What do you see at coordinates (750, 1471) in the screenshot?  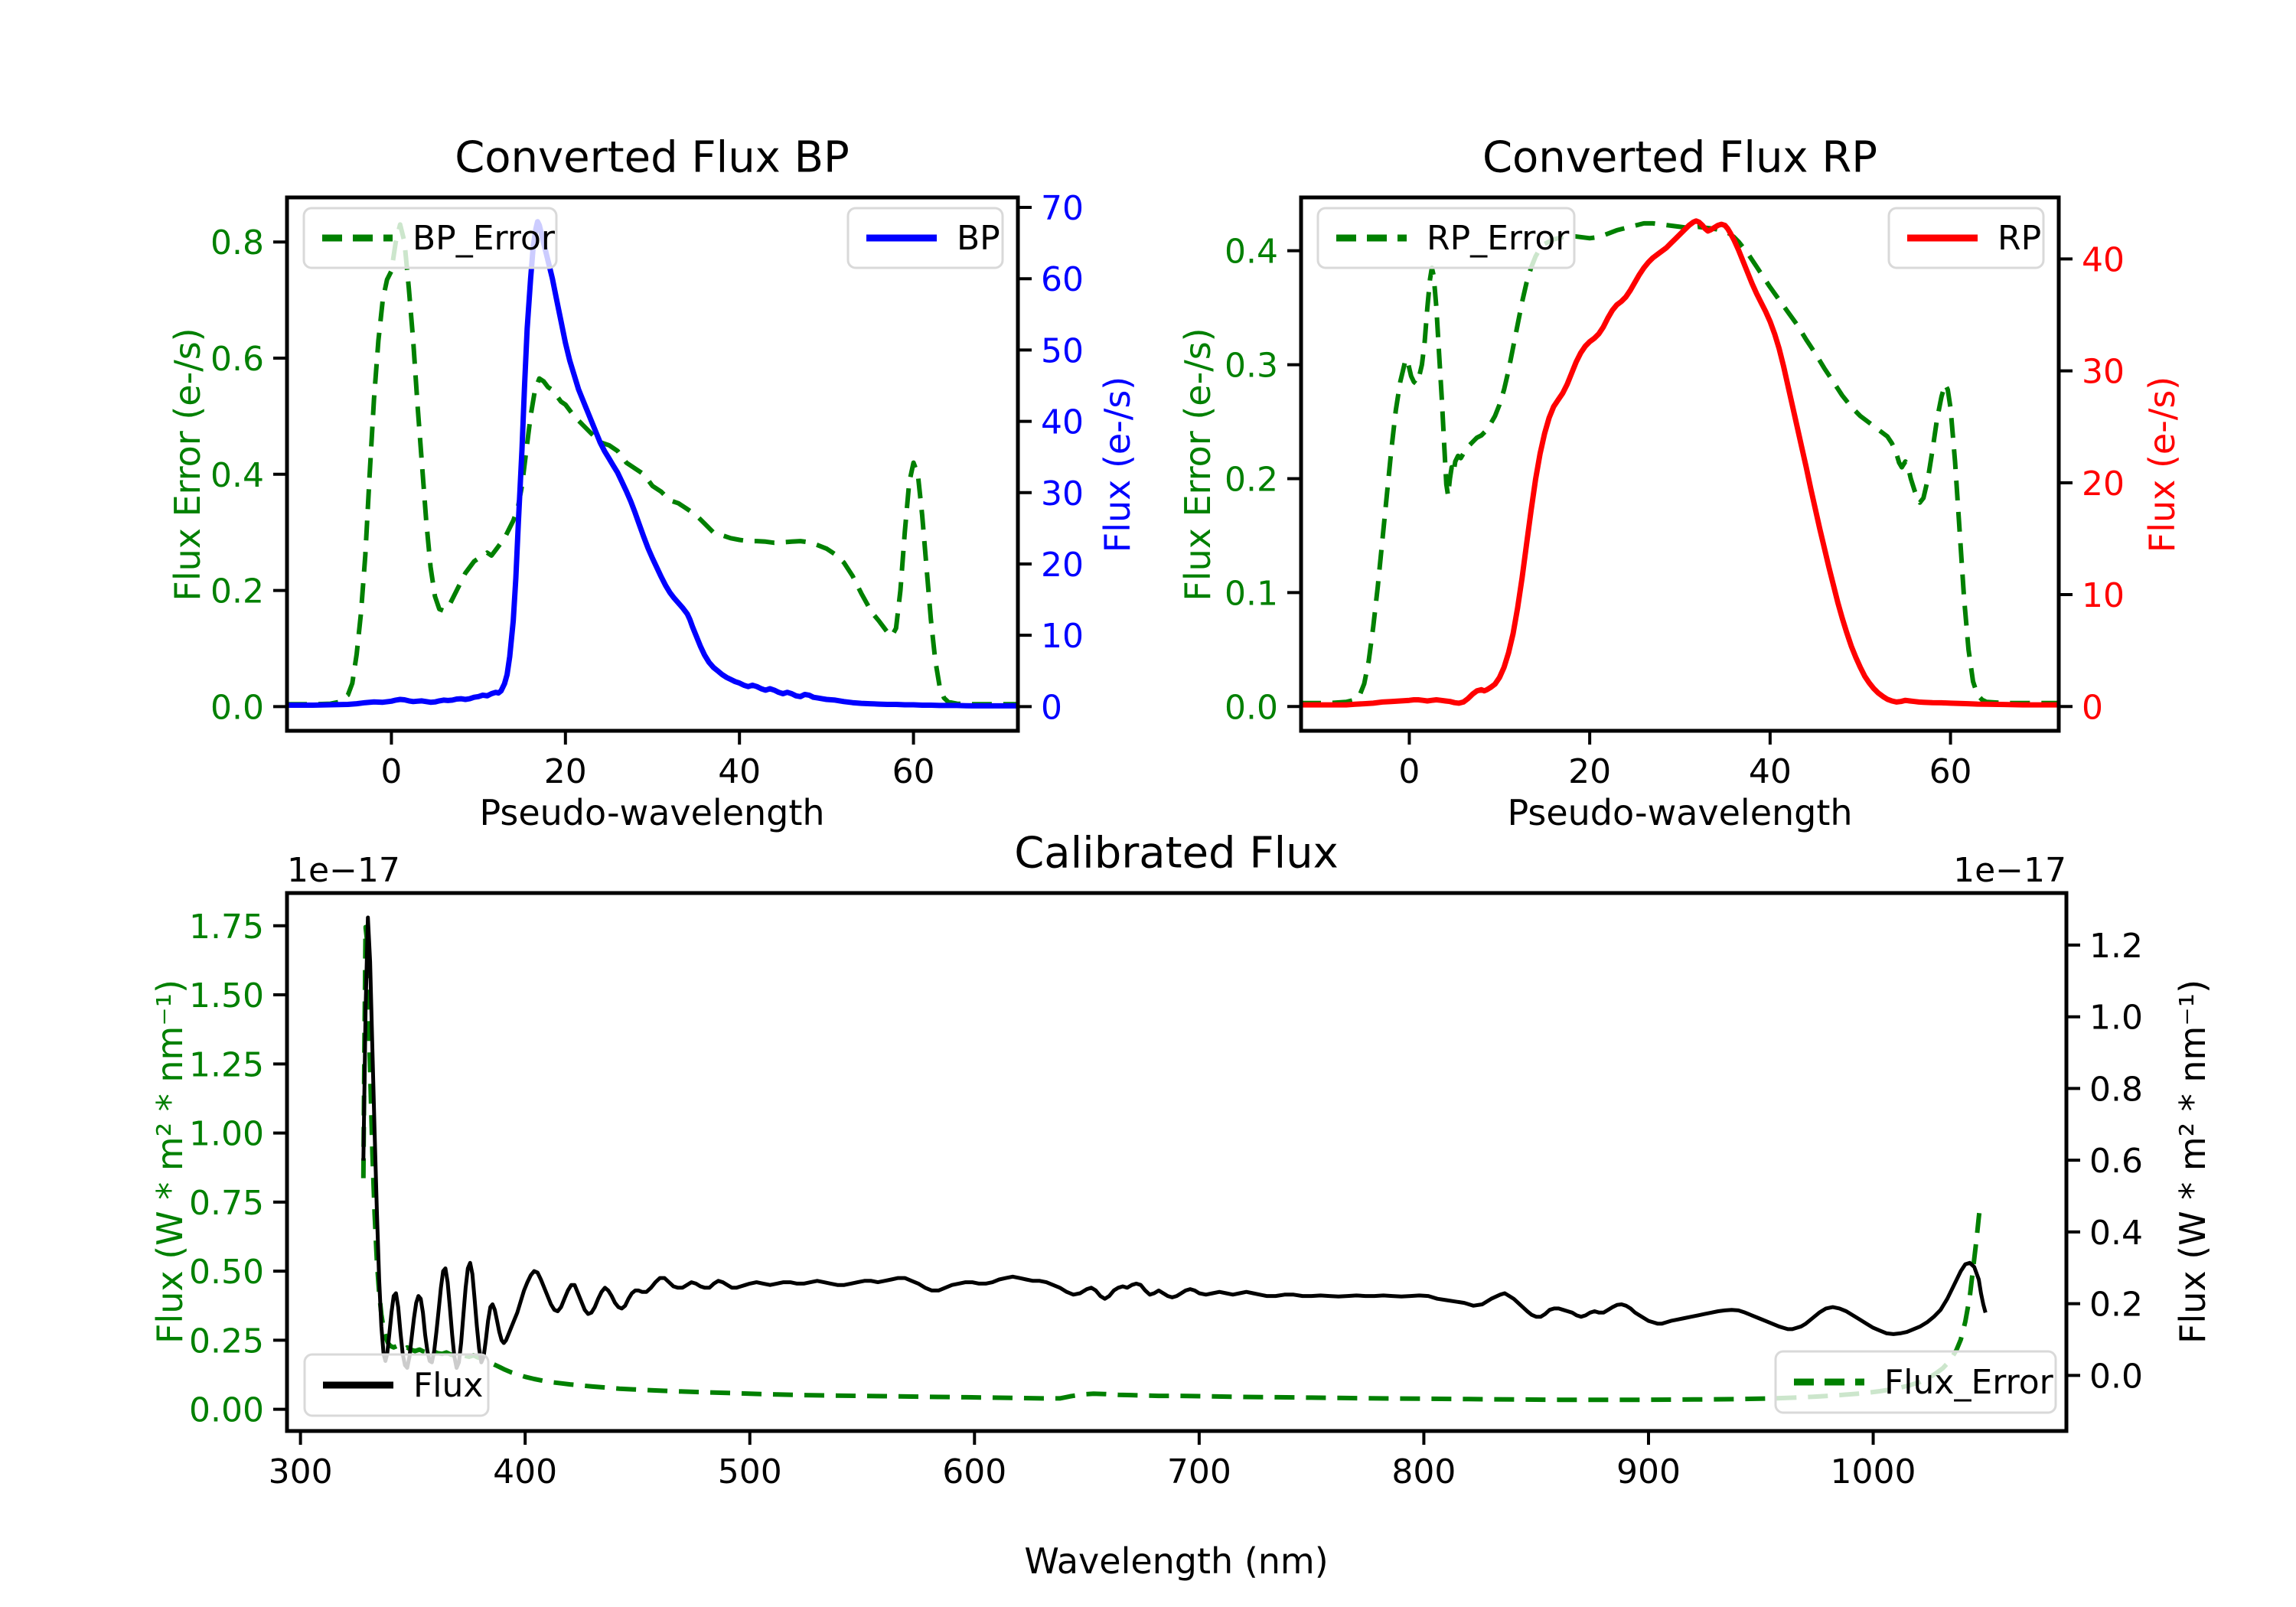 I see `x-tick-label: 500` at bounding box center [750, 1471].